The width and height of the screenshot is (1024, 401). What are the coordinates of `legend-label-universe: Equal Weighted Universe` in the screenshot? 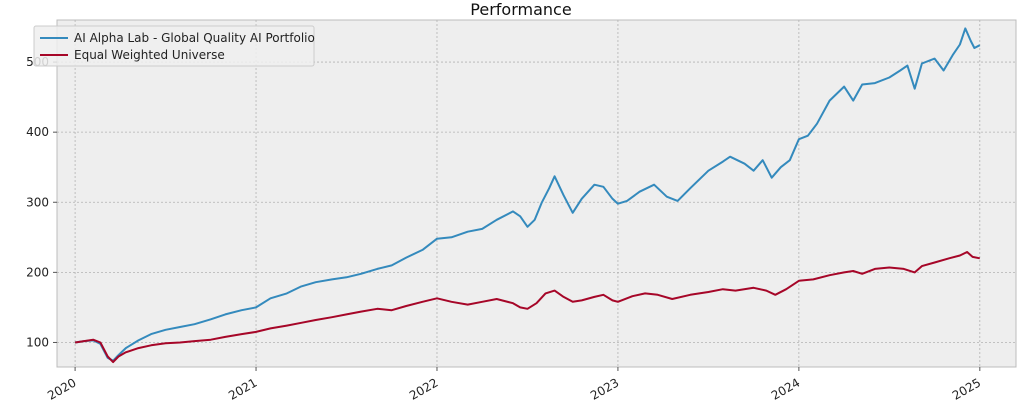 It's located at (149, 55).